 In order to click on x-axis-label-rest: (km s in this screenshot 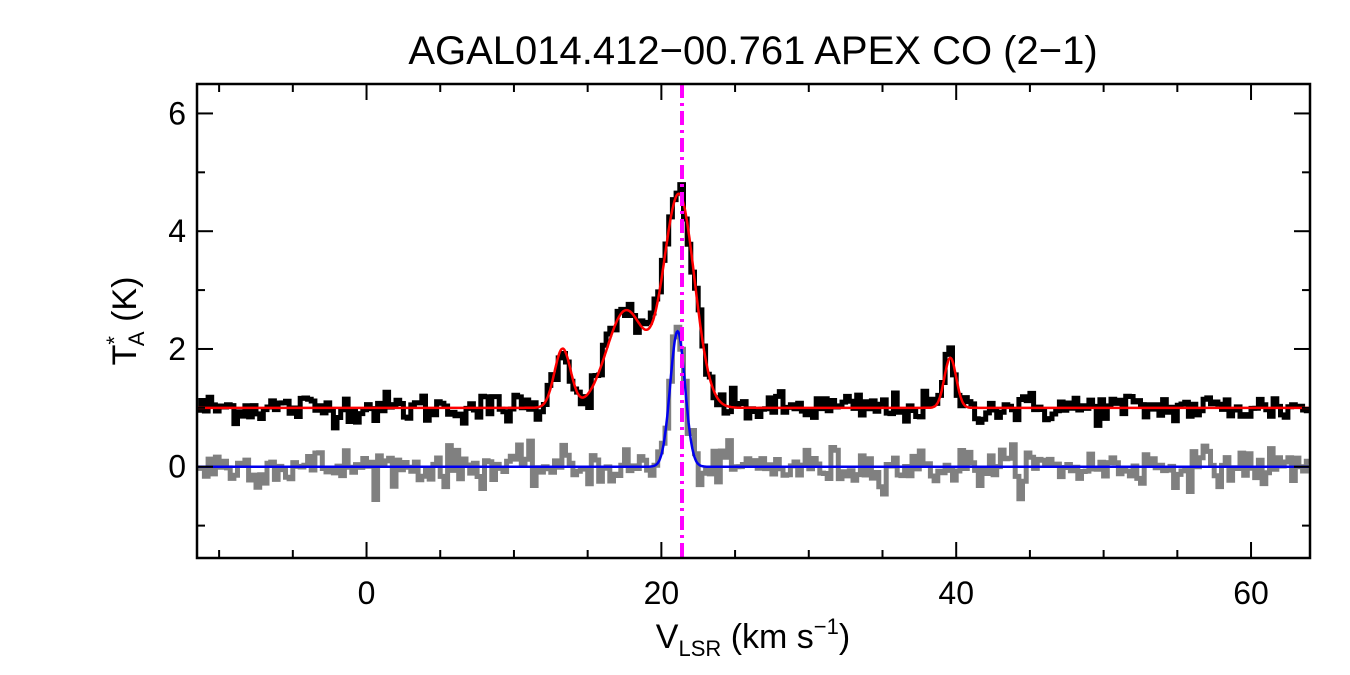, I will do `click(767, 637)`.